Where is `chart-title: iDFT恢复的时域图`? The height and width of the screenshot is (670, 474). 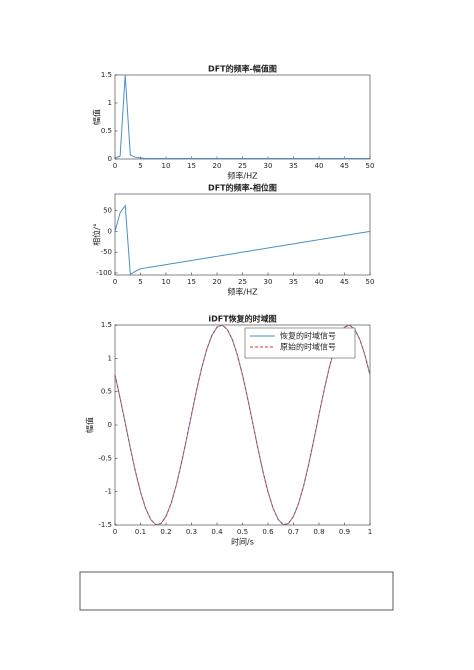
chart-title: iDFT恢复的时域图 is located at coordinates (242, 319).